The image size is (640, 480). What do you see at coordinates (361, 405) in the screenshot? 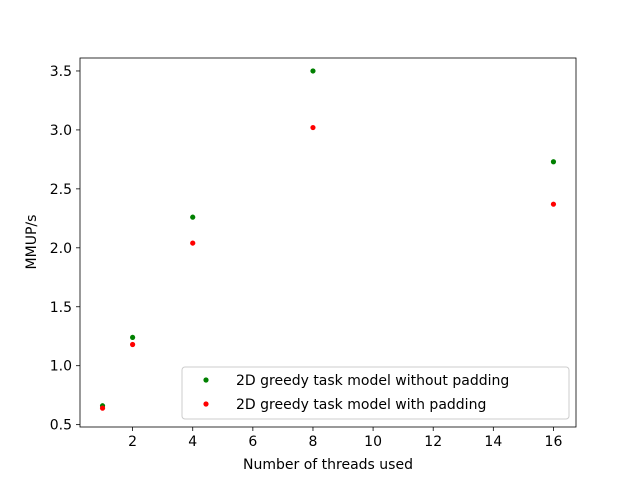
I see `legend-label: 2D greedy task model with padding` at bounding box center [361, 405].